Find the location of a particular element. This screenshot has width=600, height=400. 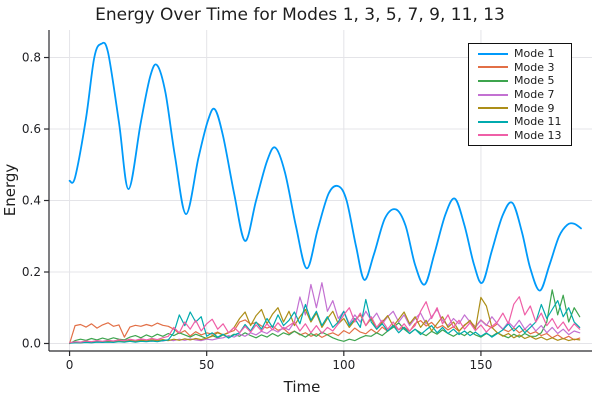

y-tick-label: 0.2 is located at coordinates (31, 272).